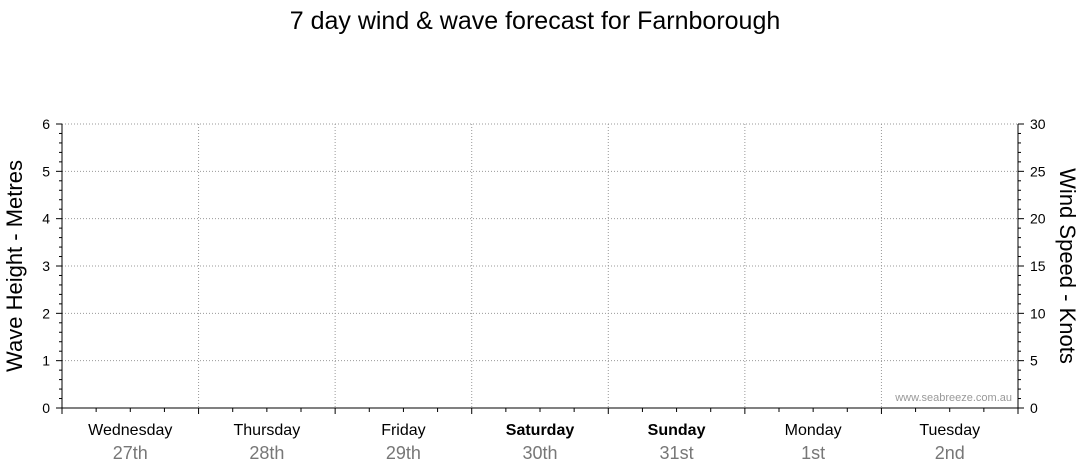 The image size is (1080, 475). Describe the element at coordinates (130, 430) in the screenshot. I see `x-day-label: Wednesday` at that location.